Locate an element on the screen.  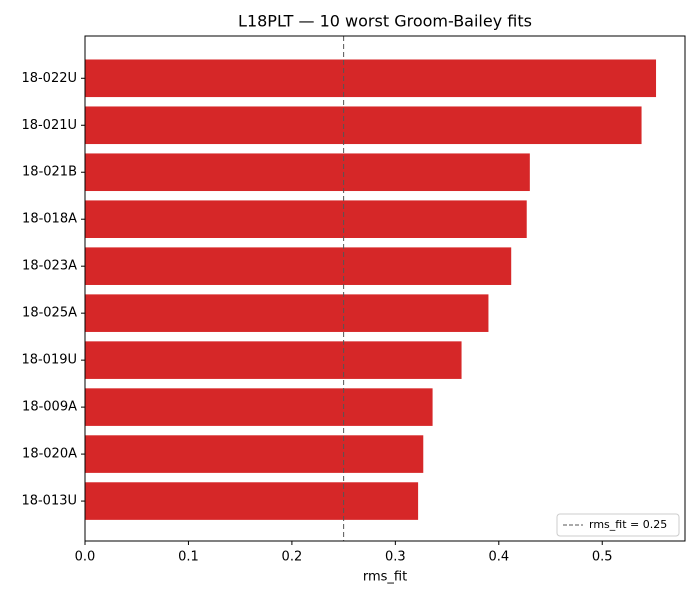
y-tick-label: 18-021U is located at coordinates (49, 125).